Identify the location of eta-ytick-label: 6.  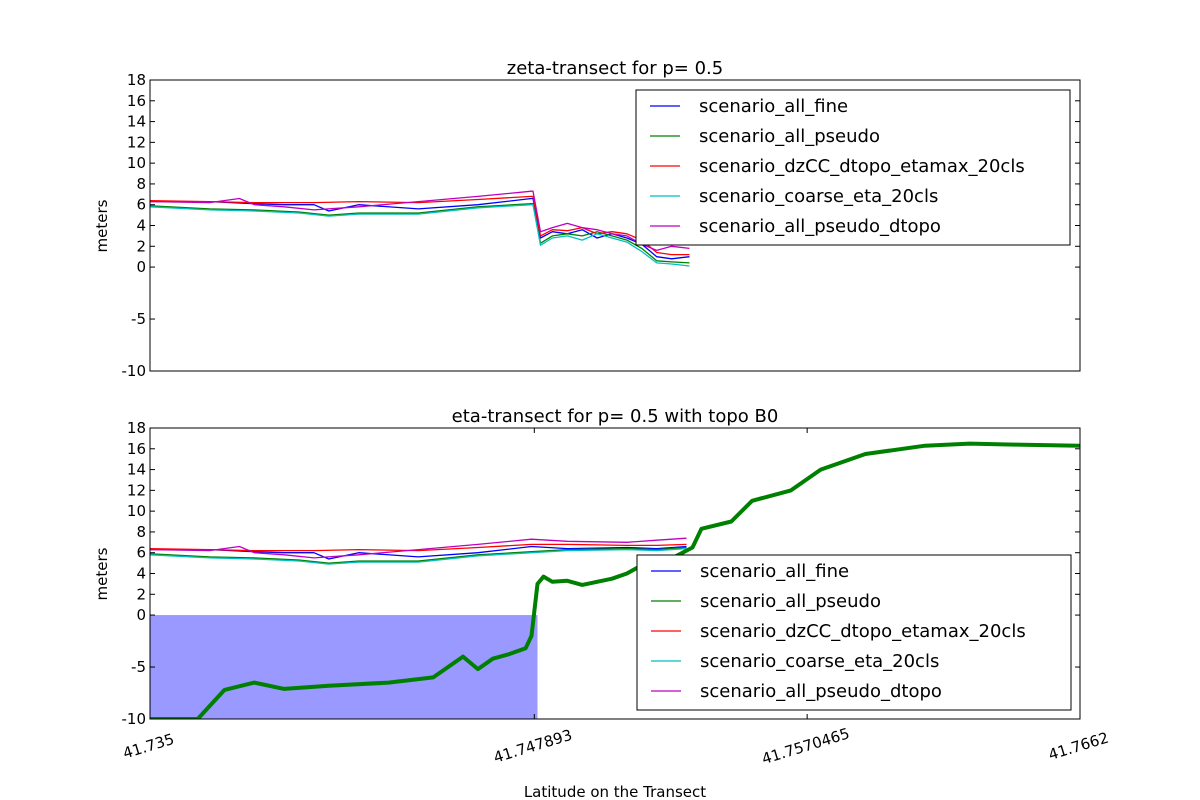
(141, 553).